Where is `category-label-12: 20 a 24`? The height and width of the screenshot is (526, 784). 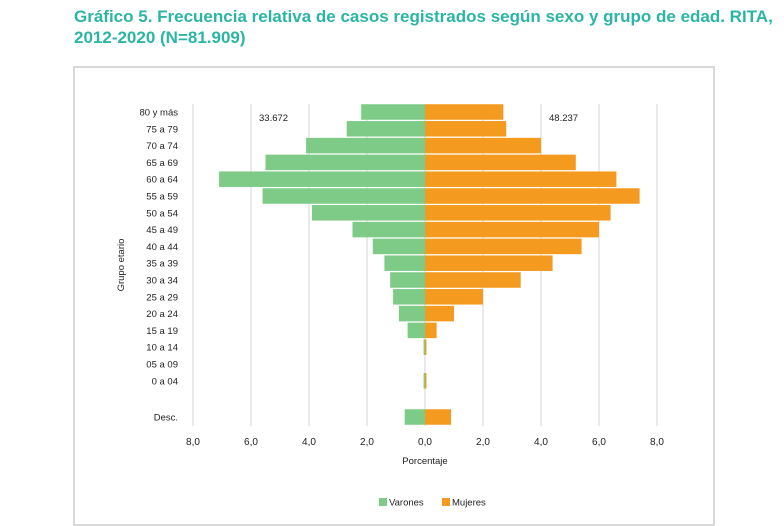
category-label-12: 20 a 24 is located at coordinates (162, 314).